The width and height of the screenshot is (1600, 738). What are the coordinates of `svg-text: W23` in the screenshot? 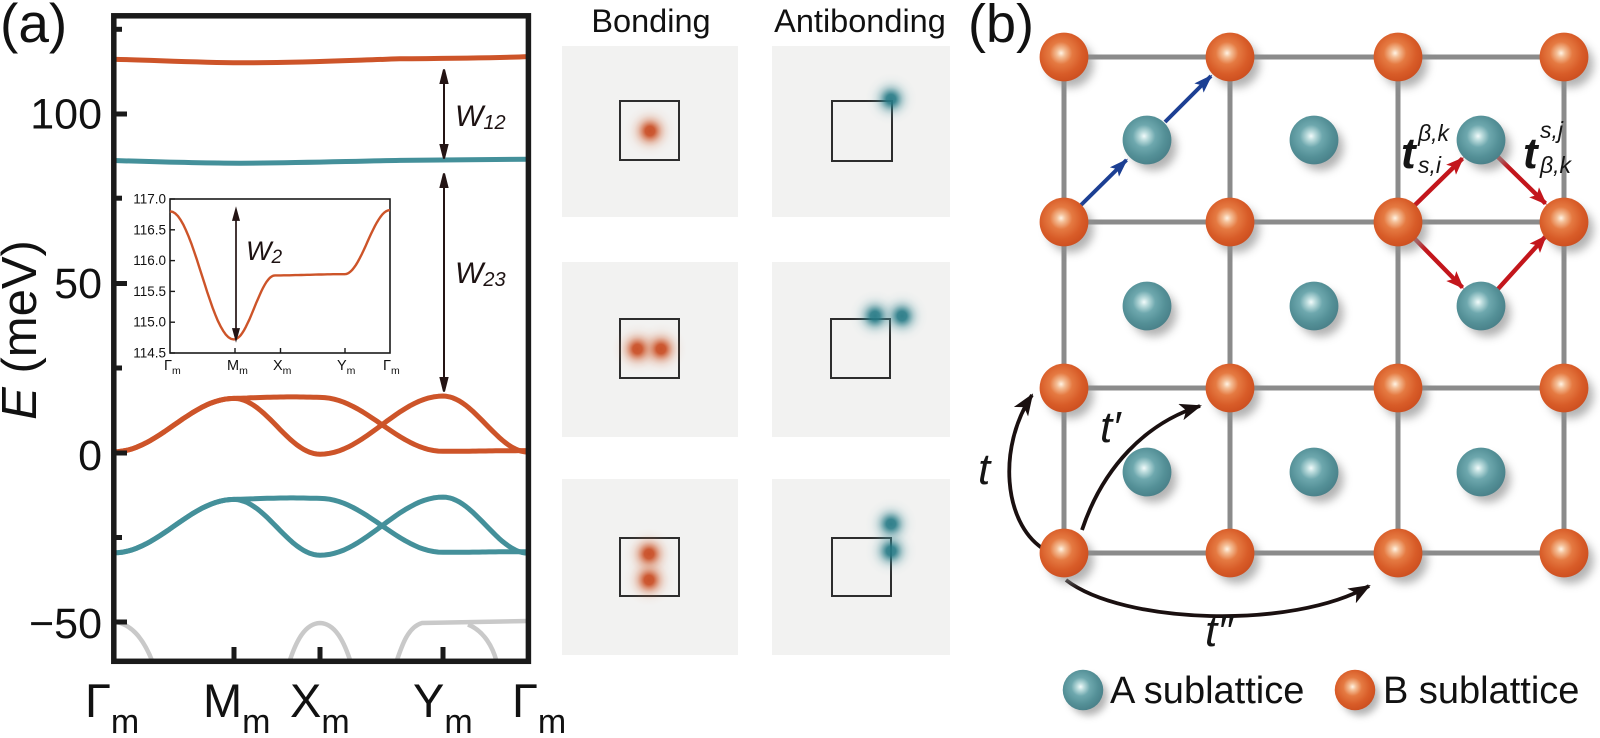 It's located at (480, 274).